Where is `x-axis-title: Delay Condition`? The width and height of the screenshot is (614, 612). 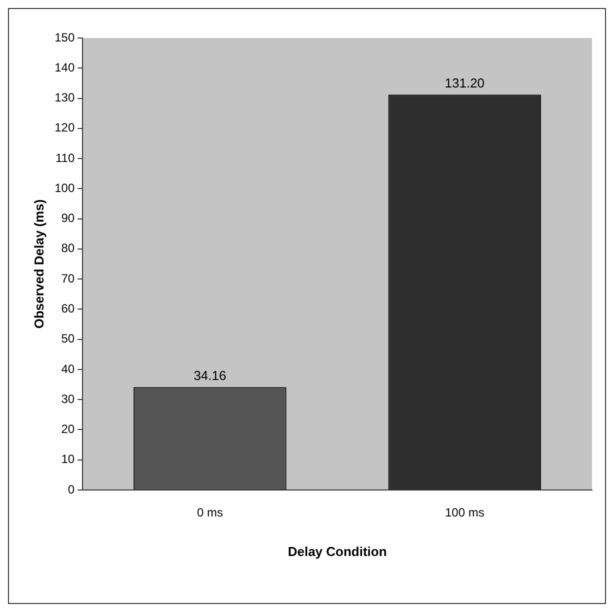
x-axis-title: Delay Condition is located at coordinates (337, 551).